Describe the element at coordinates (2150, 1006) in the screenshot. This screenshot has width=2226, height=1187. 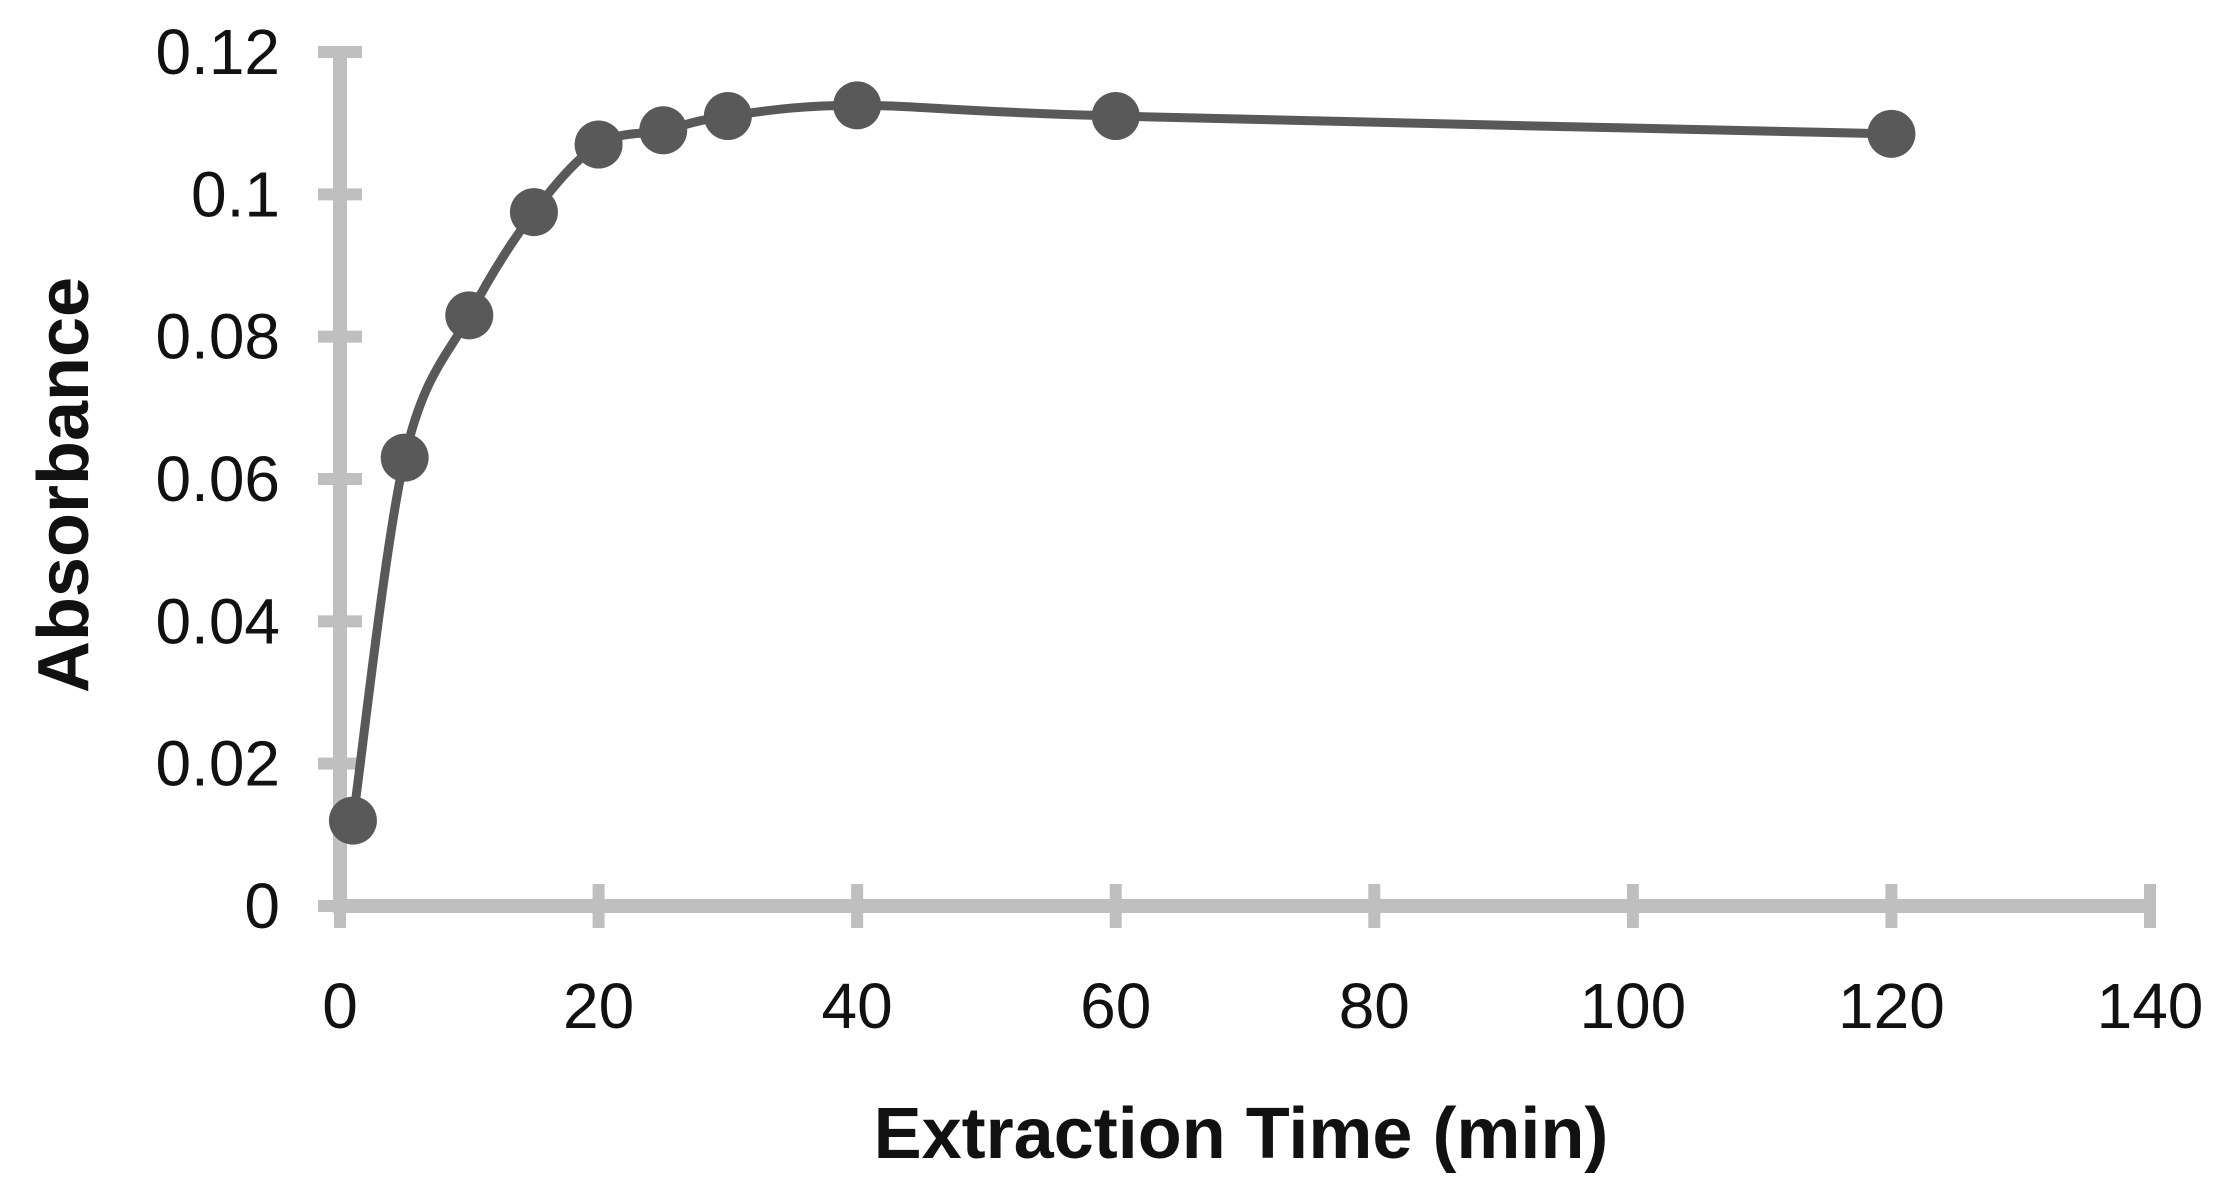
I see `x-tick-label: 140` at that location.